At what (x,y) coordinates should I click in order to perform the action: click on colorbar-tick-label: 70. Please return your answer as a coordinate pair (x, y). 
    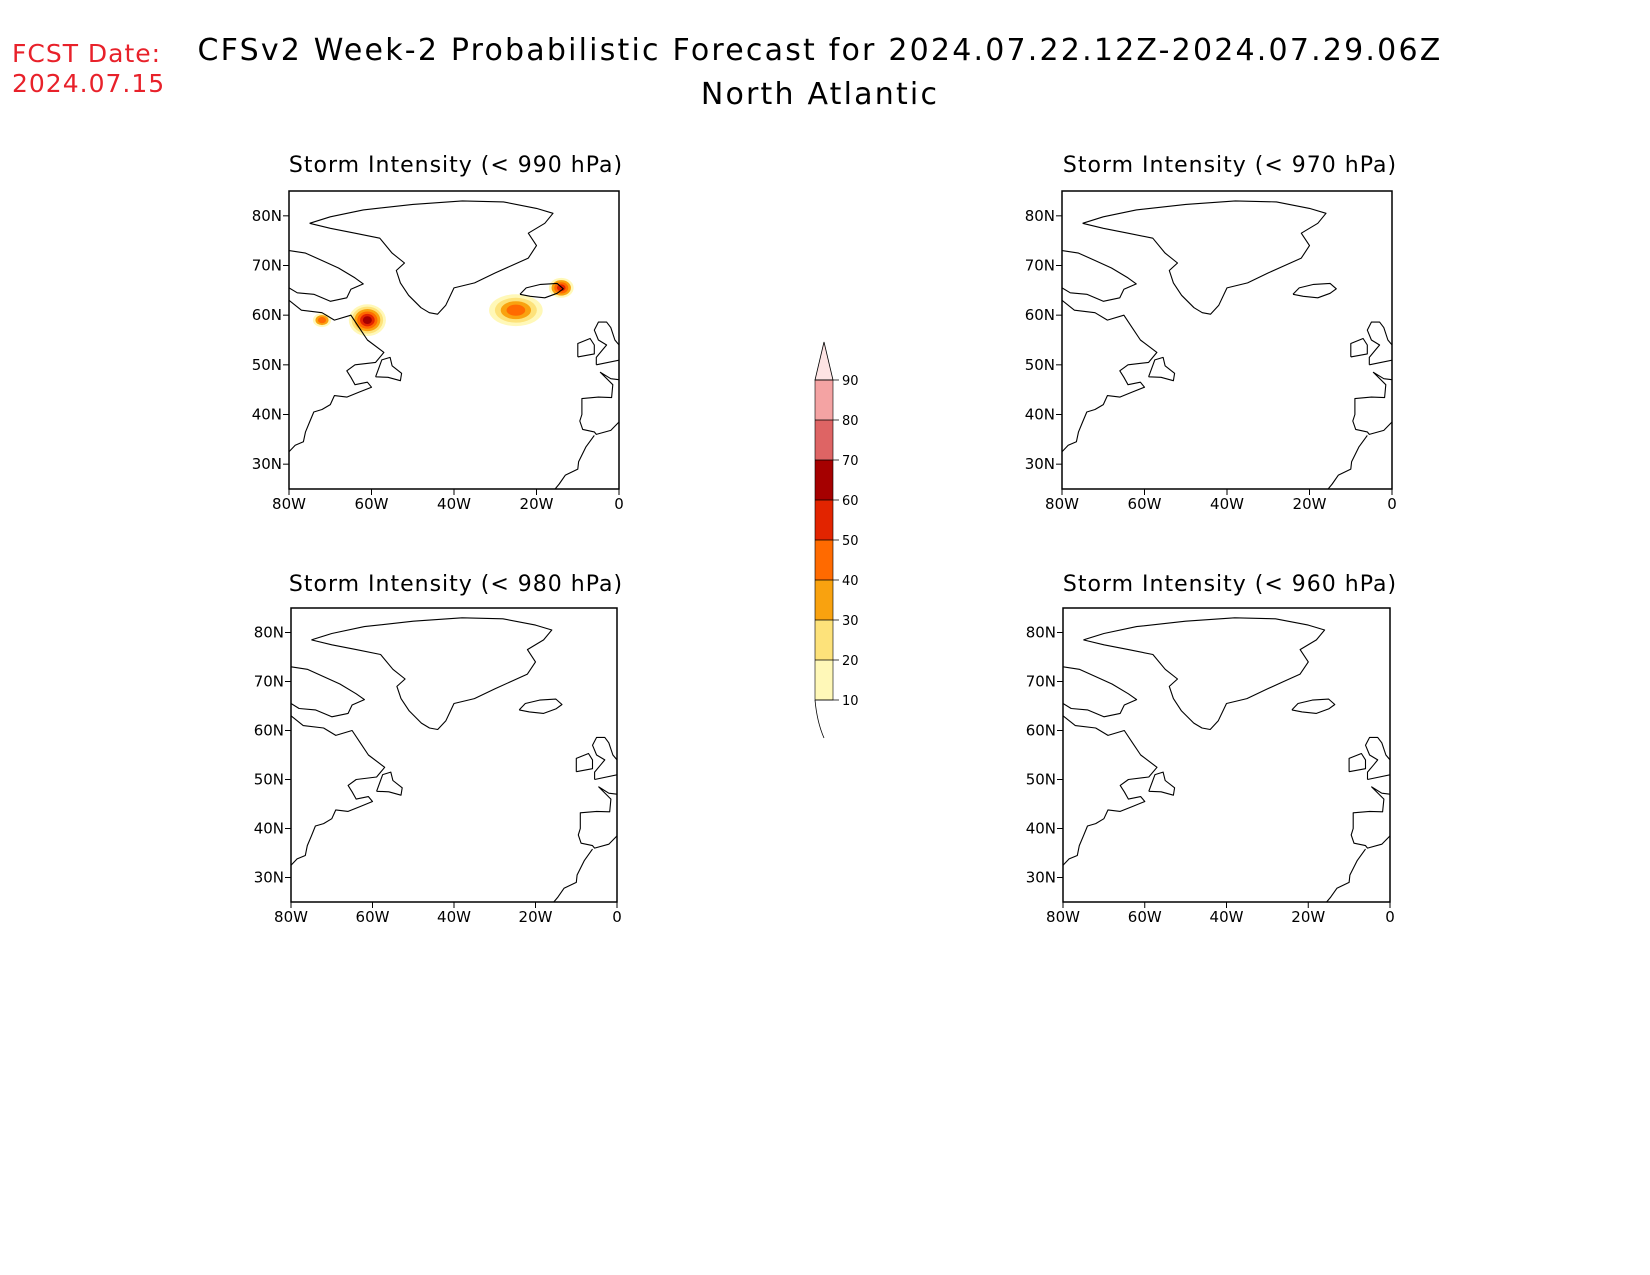
    Looking at the image, I should click on (850, 461).